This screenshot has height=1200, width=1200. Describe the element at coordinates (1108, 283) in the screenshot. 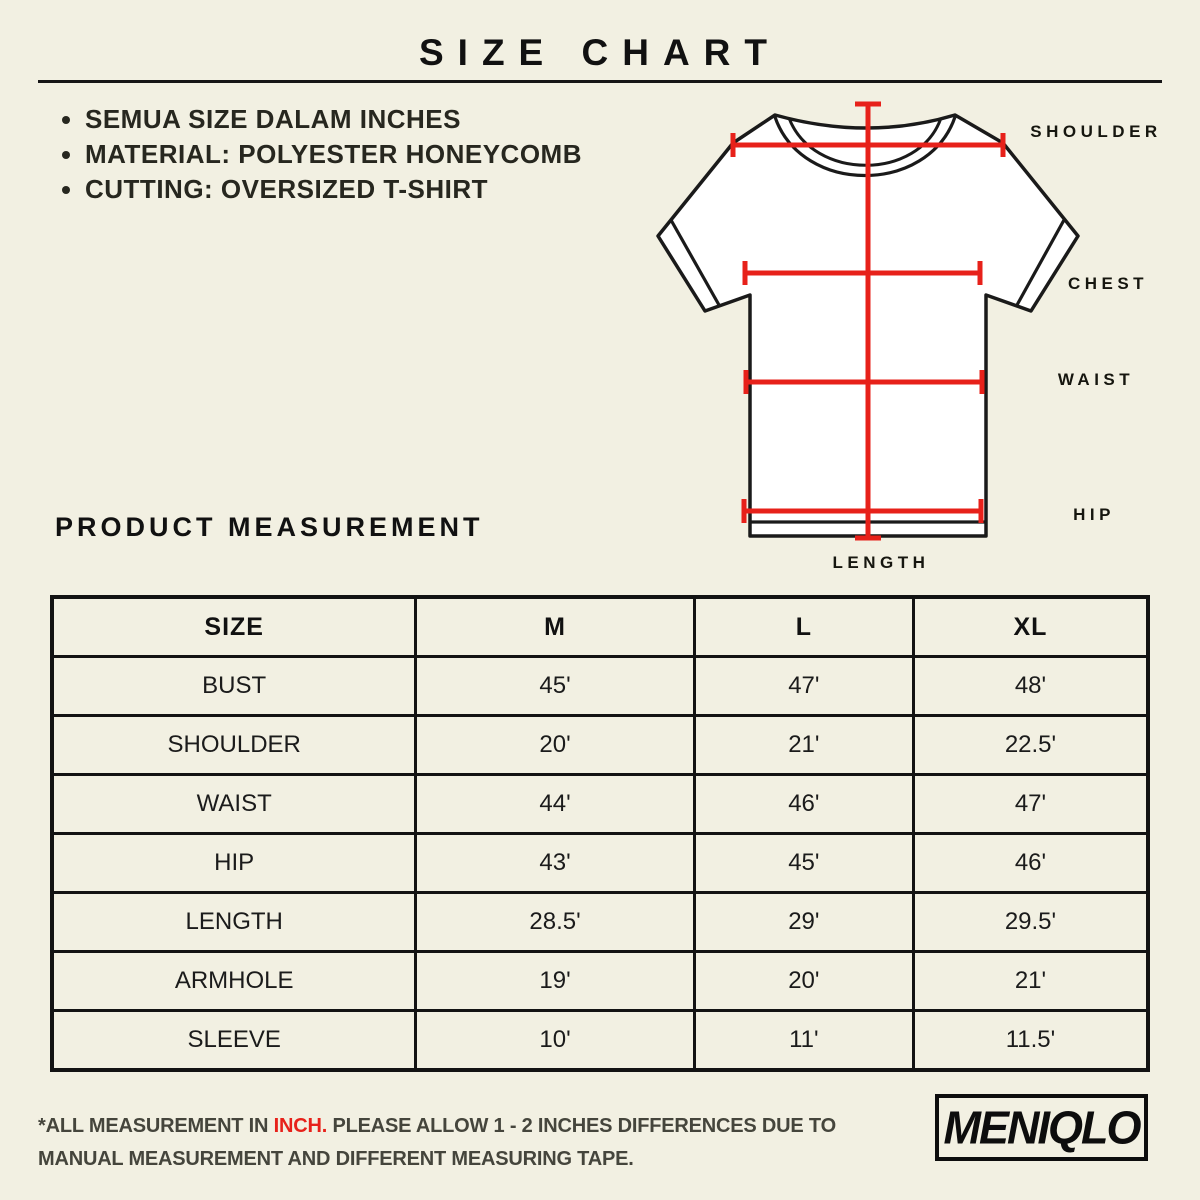

I see `chest-label: CHEST` at that location.